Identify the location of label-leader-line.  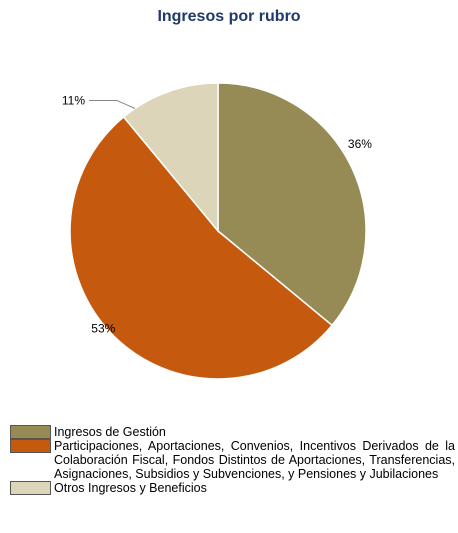
(112, 104).